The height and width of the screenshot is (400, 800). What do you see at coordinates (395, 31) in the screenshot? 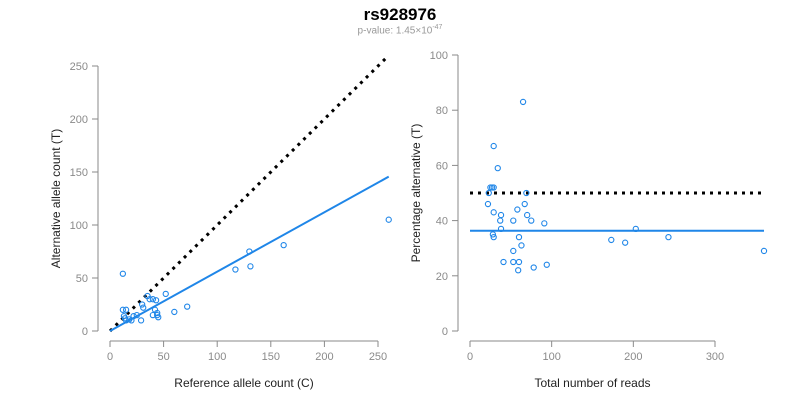
I see `pvalue-text: p-value: 1.45×10` at bounding box center [395, 31].